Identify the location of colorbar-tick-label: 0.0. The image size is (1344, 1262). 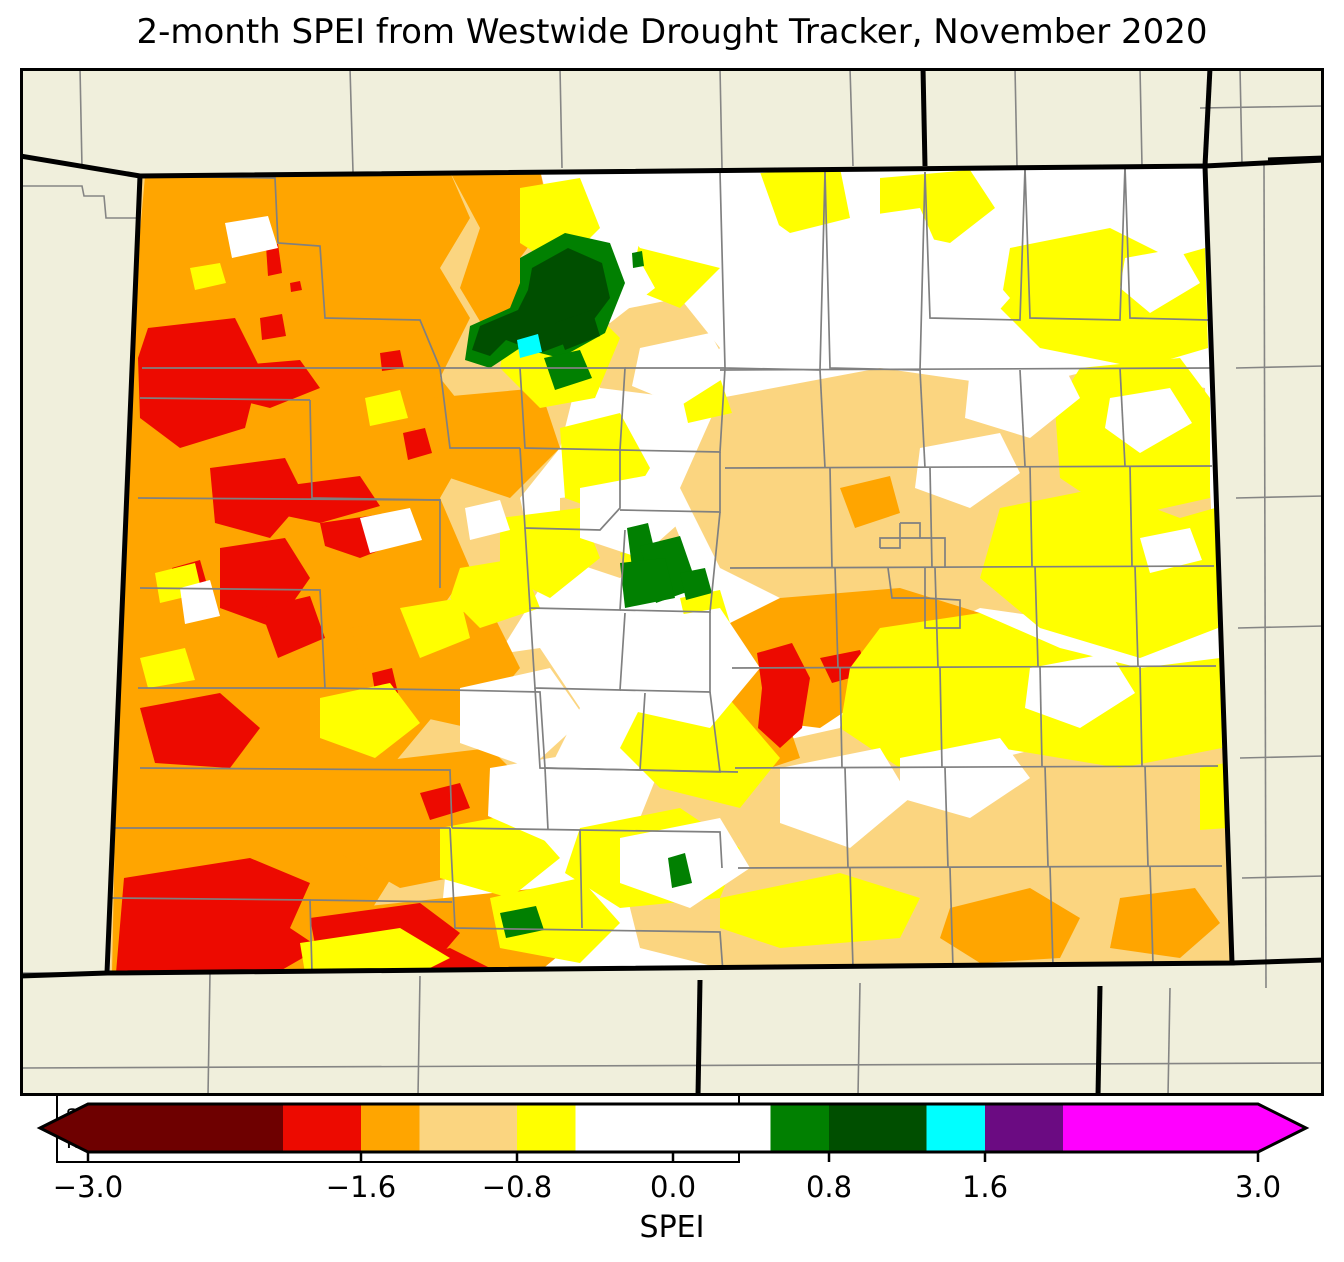
(673, 1187).